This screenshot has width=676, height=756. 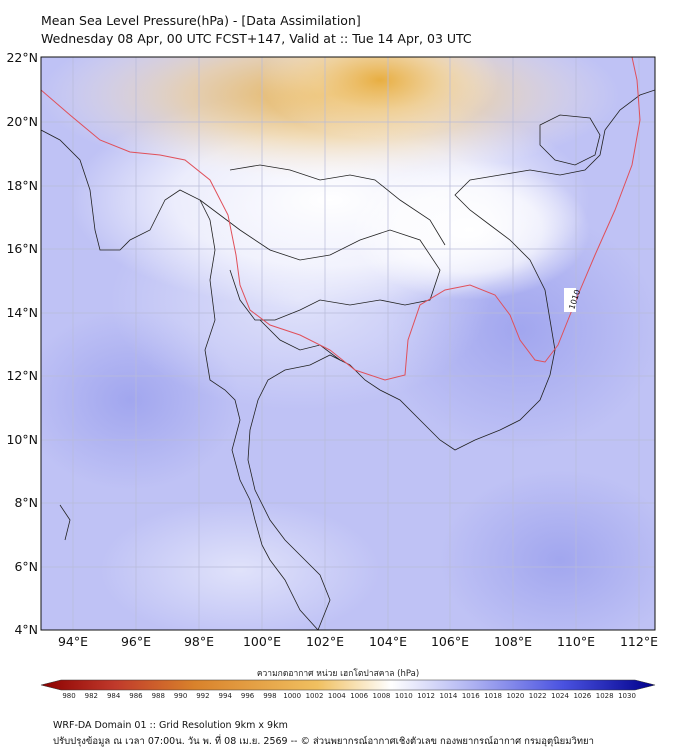 What do you see at coordinates (158, 696) in the screenshot?
I see `colorbar-tick-label: 988` at bounding box center [158, 696].